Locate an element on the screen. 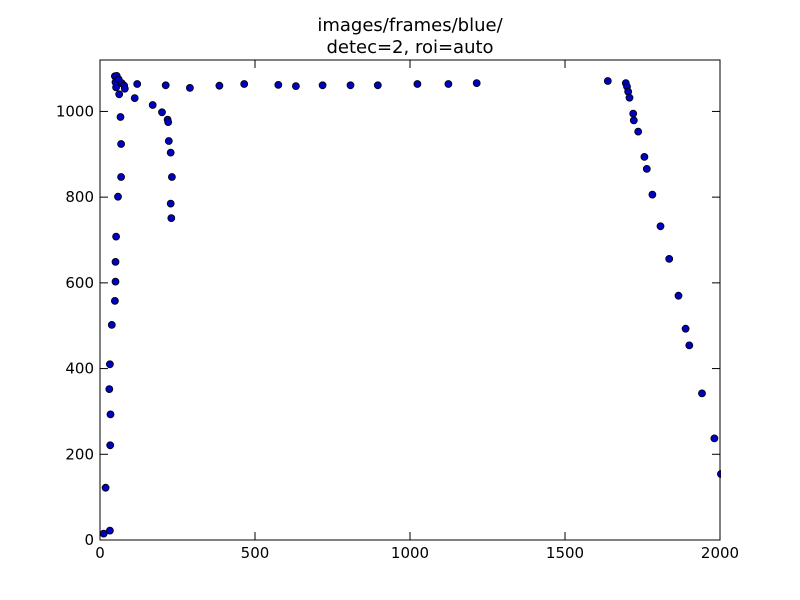 The image size is (800, 600). chart-subtitle: detec=2, roi=auto is located at coordinates (409, 47).